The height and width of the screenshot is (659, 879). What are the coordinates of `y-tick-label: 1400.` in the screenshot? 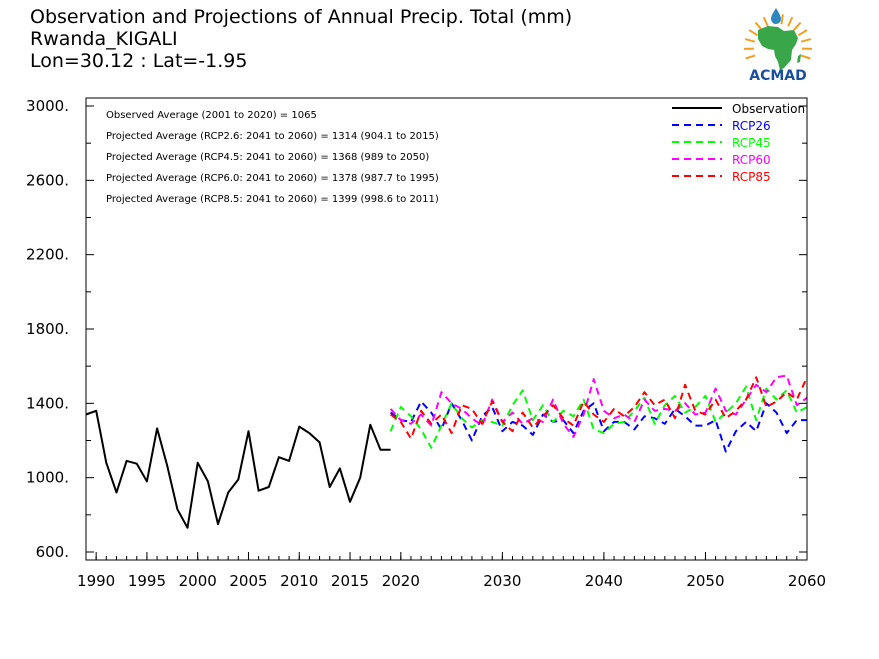 It's located at (47, 403).